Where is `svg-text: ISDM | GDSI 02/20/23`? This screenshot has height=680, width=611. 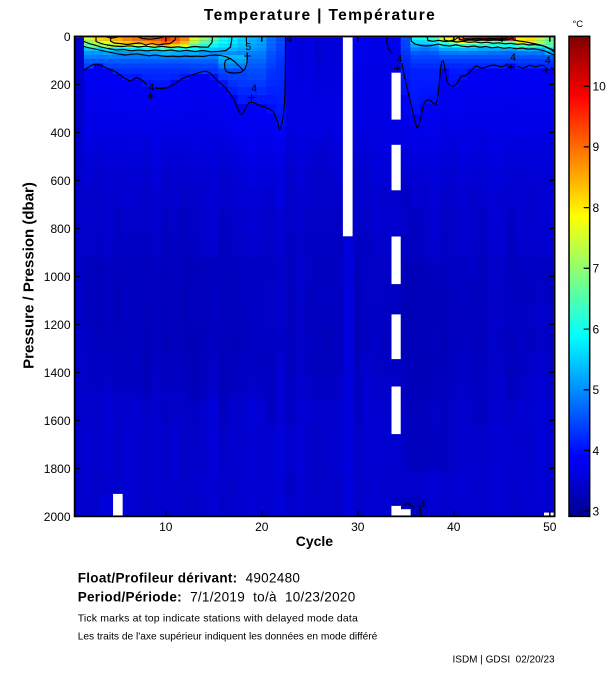 svg-text: ISDM | GDSI 02/20/23 is located at coordinates (504, 659).